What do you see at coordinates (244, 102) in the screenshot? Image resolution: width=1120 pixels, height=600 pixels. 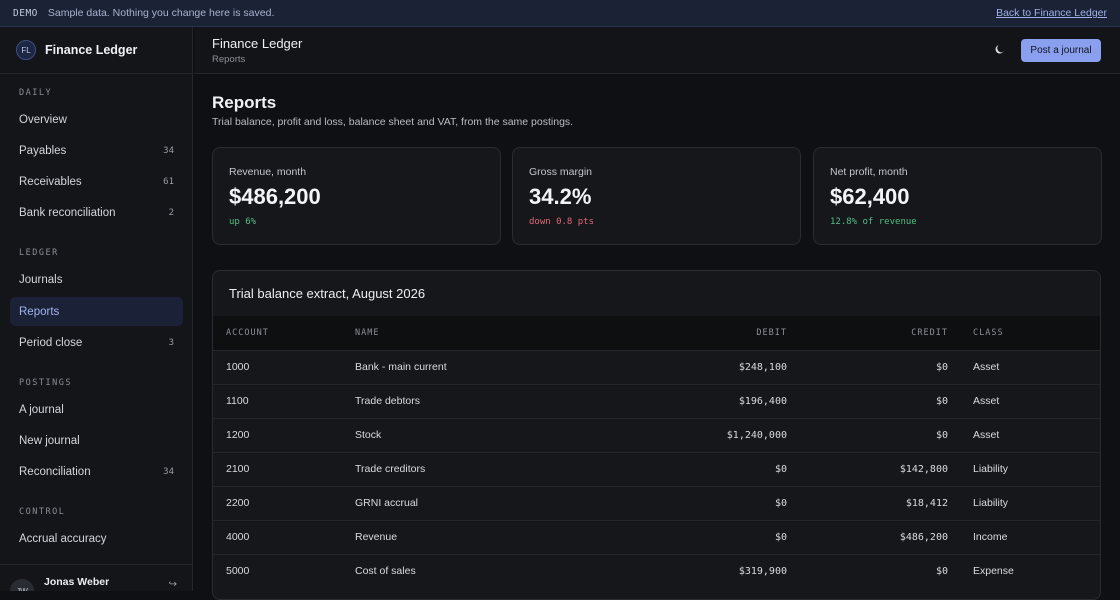 I see `page-title: Reports` at bounding box center [244, 102].